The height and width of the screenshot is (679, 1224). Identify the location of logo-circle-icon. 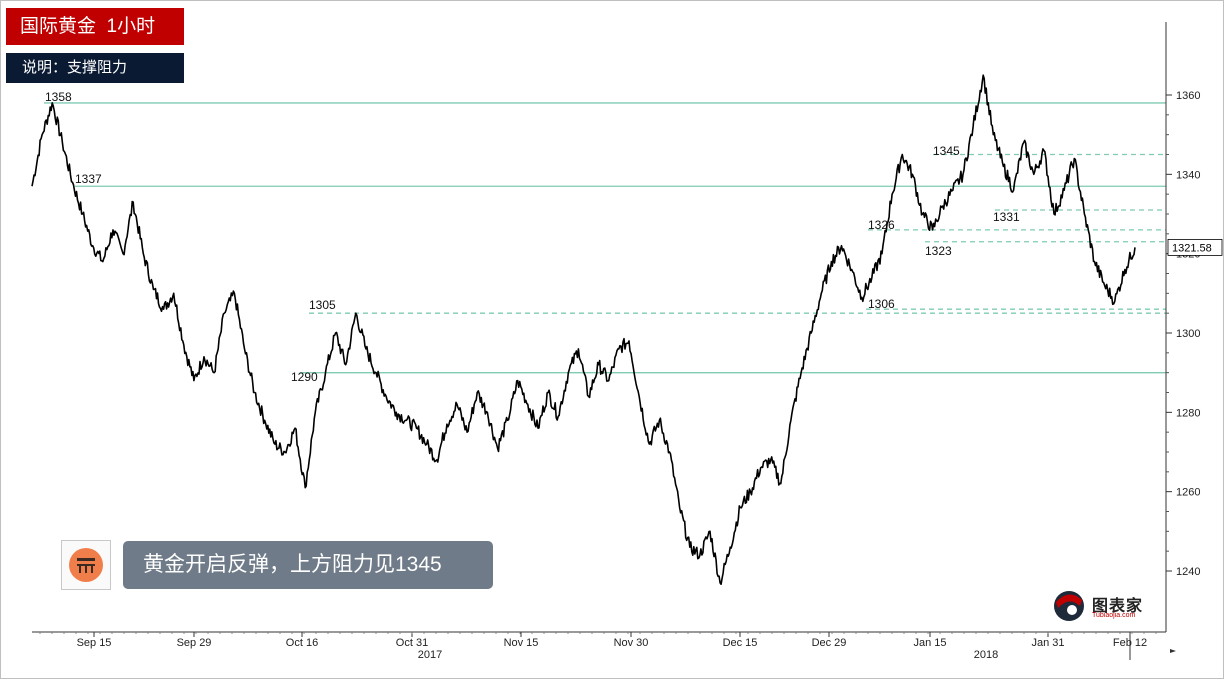
(86, 565).